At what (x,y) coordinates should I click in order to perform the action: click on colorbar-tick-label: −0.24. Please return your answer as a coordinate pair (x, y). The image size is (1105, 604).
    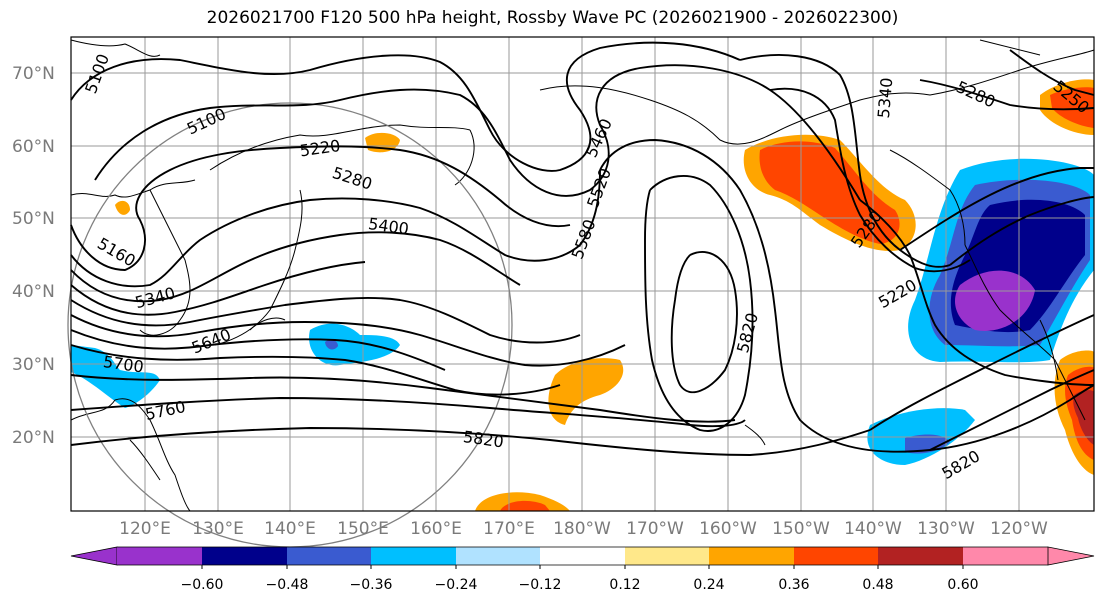
    Looking at the image, I should click on (456, 585).